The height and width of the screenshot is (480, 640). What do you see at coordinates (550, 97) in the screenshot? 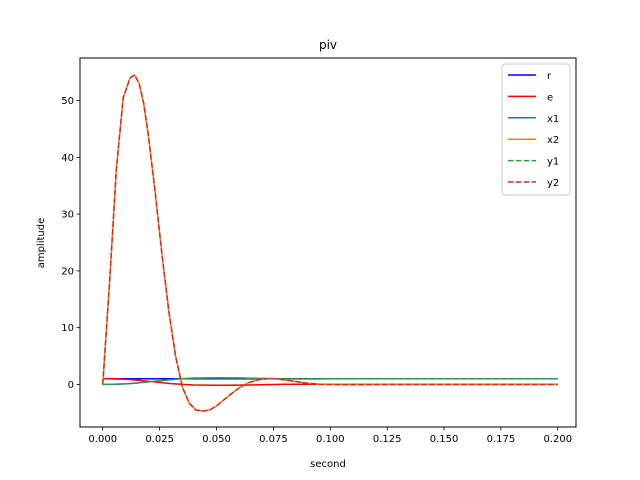
I see `legend-label-e: e` at bounding box center [550, 97].